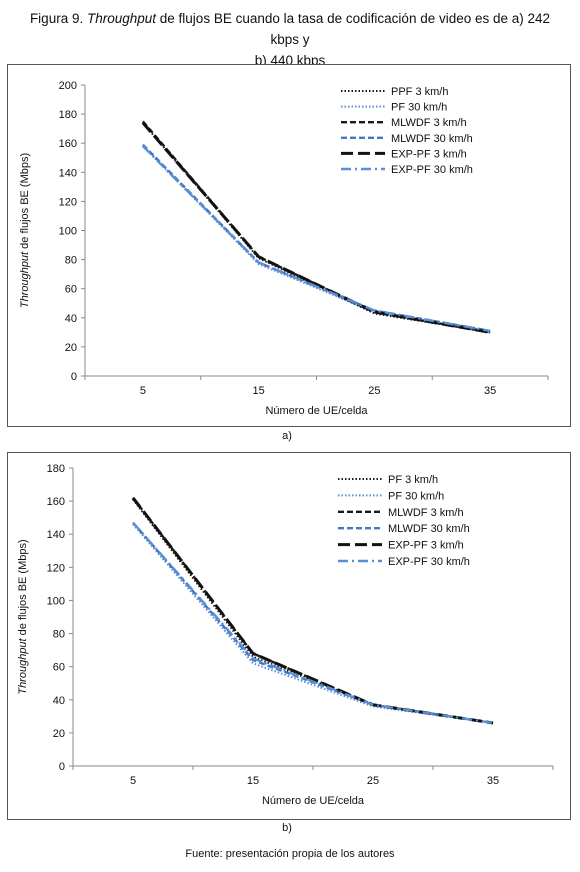 Image resolution: width=580 pixels, height=872 pixels. I want to click on y-tick-label: 200, so click(68, 86).